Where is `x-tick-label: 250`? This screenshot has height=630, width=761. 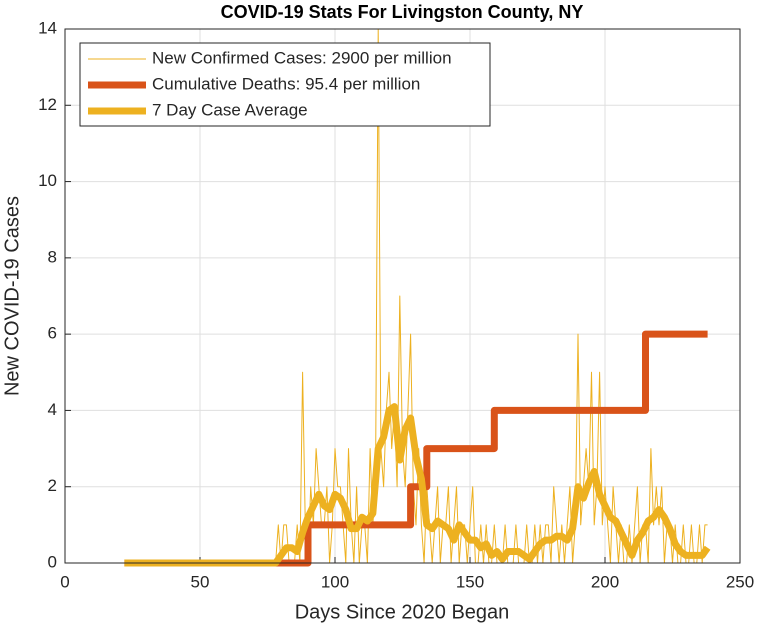
x-tick-label: 250 is located at coordinates (740, 581).